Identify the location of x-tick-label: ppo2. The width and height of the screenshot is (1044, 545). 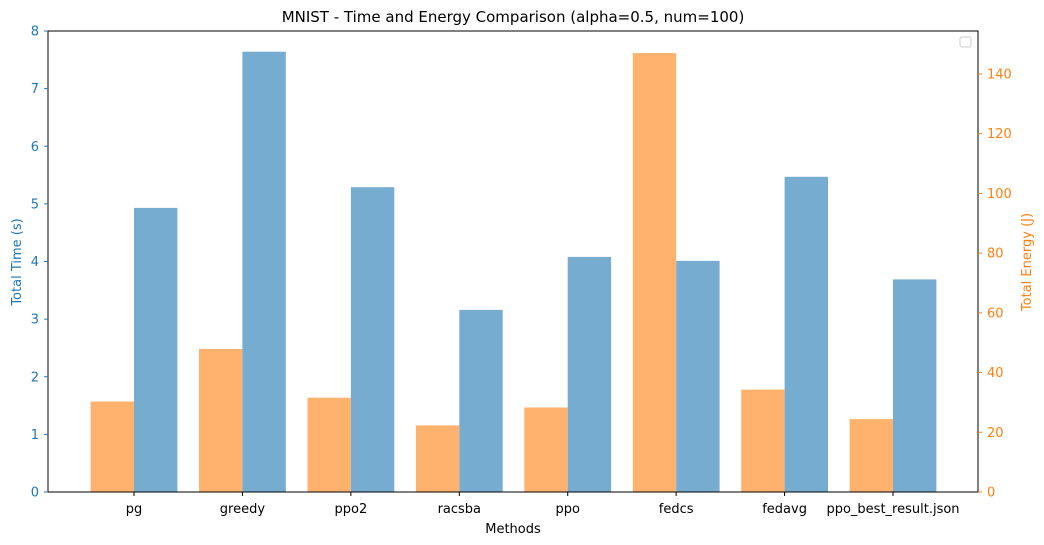
(350, 509).